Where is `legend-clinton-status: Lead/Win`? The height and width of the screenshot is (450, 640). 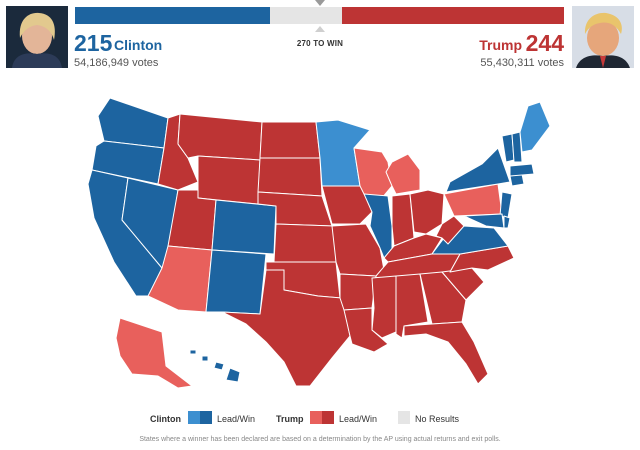 legend-clinton-status: Lead/Win is located at coordinates (236, 419).